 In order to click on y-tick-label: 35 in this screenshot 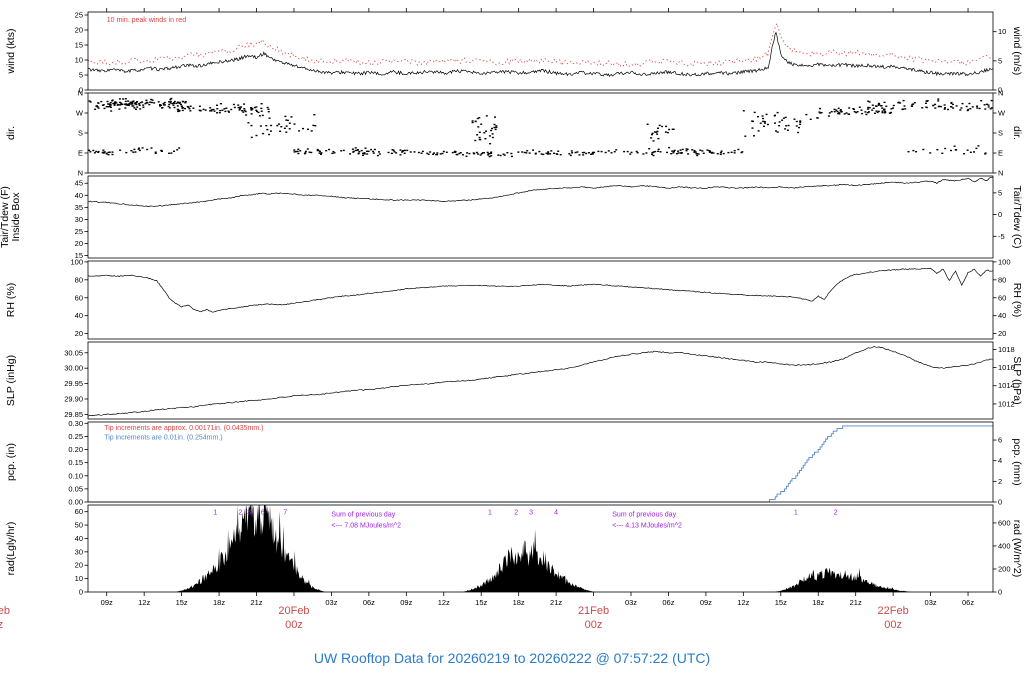, I will do `click(79, 207)`.